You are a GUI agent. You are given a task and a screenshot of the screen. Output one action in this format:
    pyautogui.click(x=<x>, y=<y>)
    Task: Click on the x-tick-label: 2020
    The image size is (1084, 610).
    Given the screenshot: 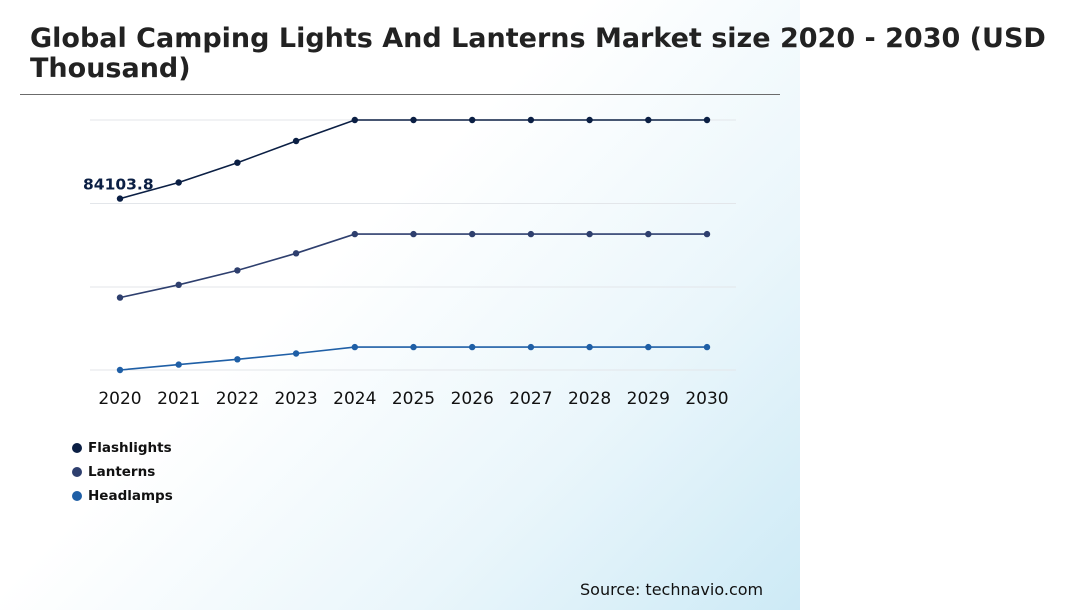 What is the action you would take?
    pyautogui.click(x=119, y=399)
    